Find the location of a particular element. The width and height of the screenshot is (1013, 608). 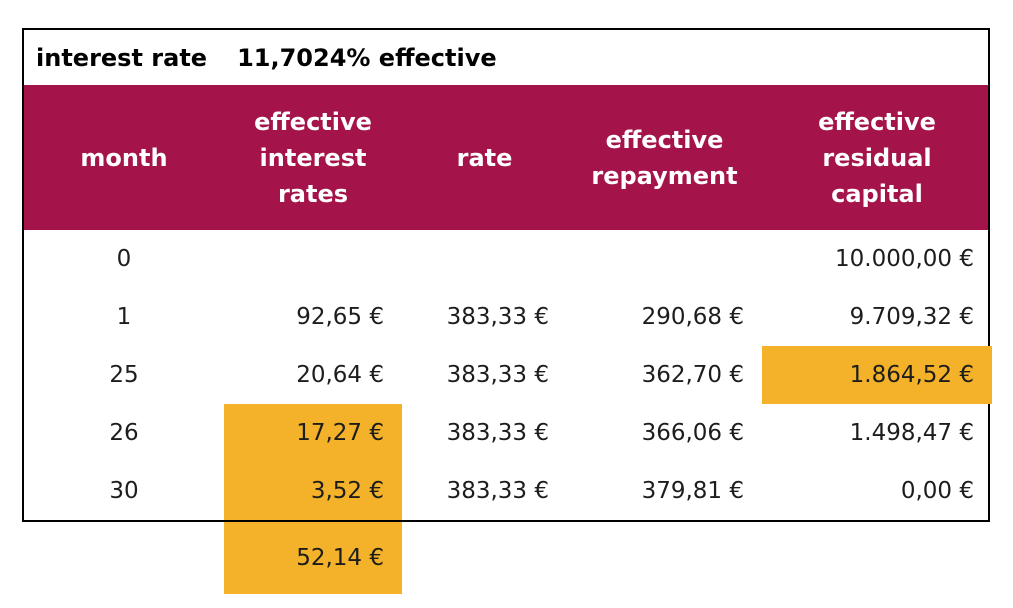

table-row-month-1: 1 92,65 € 383,33 € 290,68 € 9.709,32 € is located at coordinates (506, 317).